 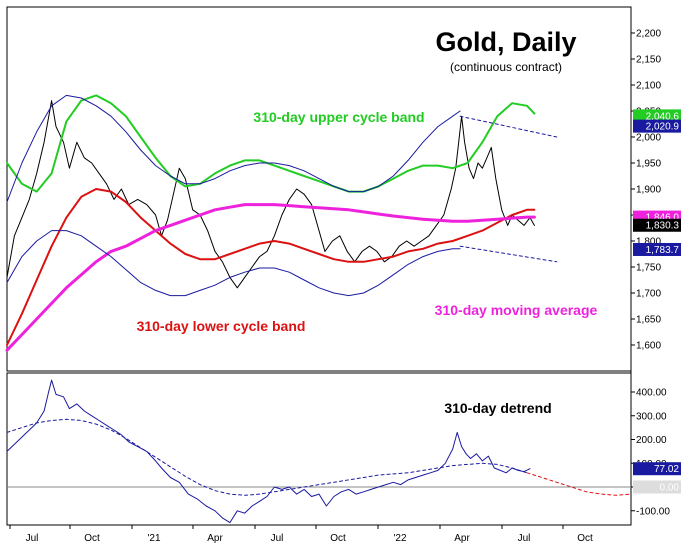 What do you see at coordinates (267, 457) in the screenshot?
I see `series-cycle-projection` at bounding box center [267, 457].